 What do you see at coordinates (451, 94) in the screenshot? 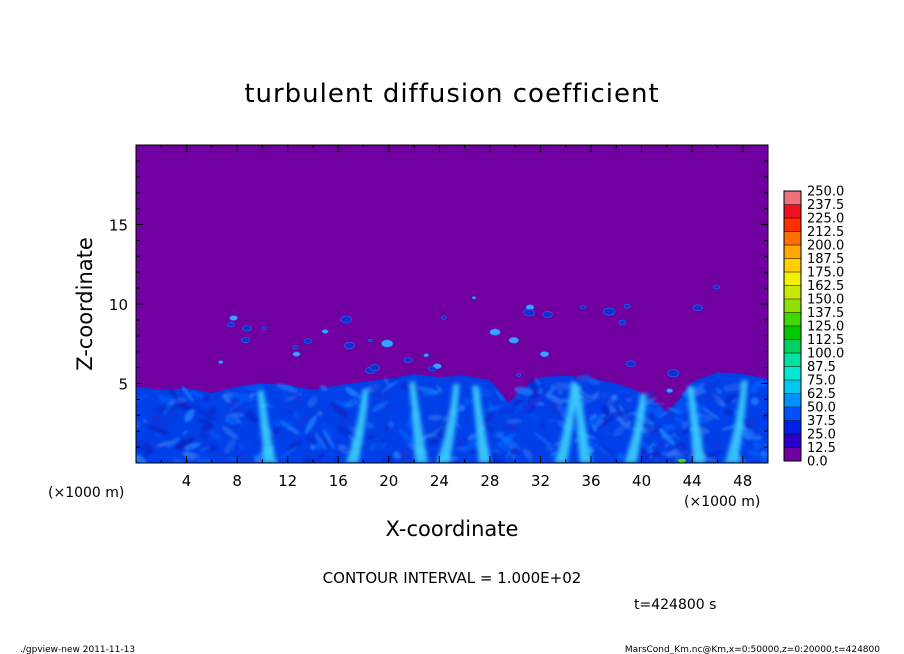
I see `chart-title: turbulent diffusion coefficient` at bounding box center [451, 94].